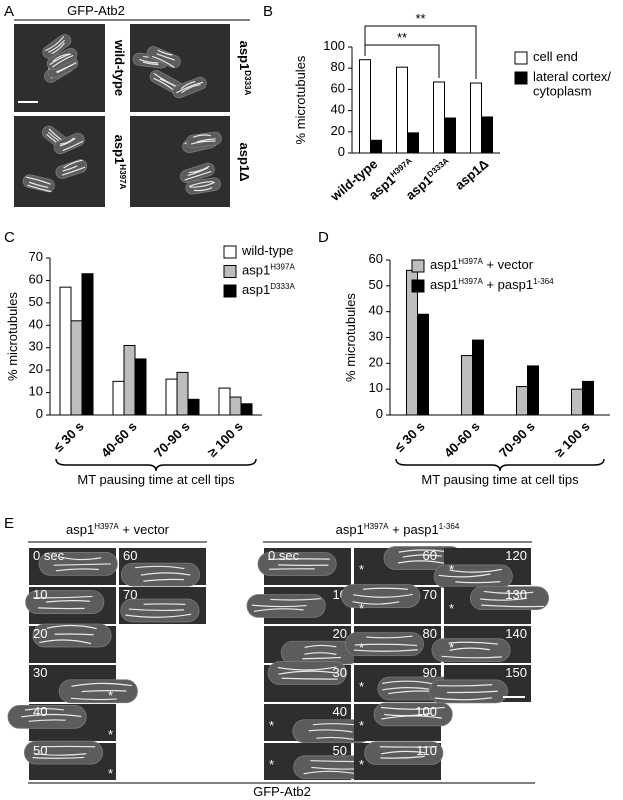 Image resolution: width=623 pixels, height=800 pixels. I want to click on image-label: asp1H397A, so click(120, 162).